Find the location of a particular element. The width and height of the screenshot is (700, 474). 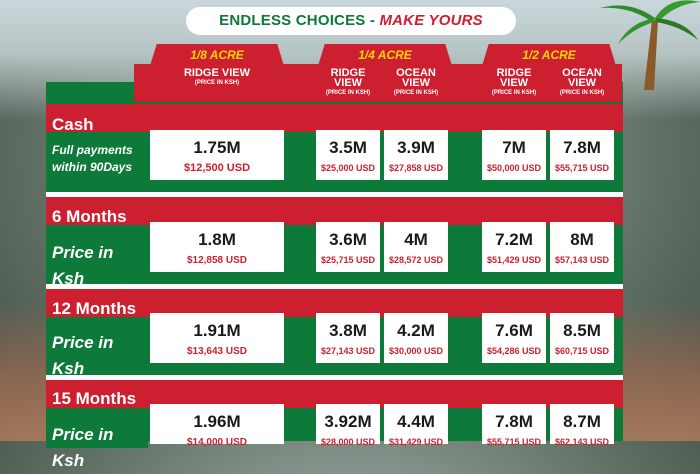

acre-tab-quarter: 1/4 ACRE is located at coordinates (385, 55).